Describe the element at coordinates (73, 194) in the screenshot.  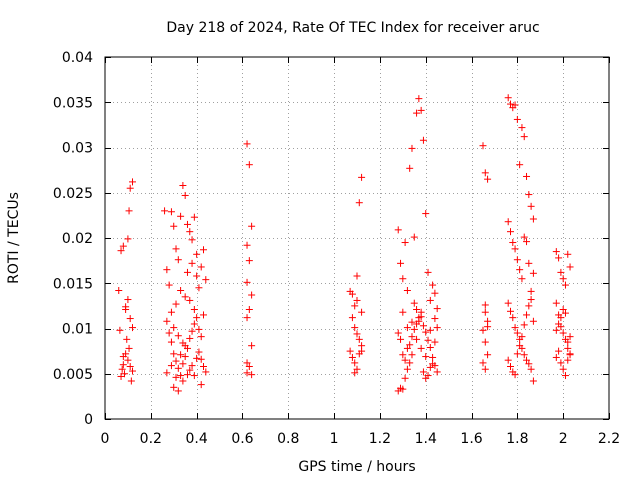
I see `y-tick-label: 0.025` at that location.